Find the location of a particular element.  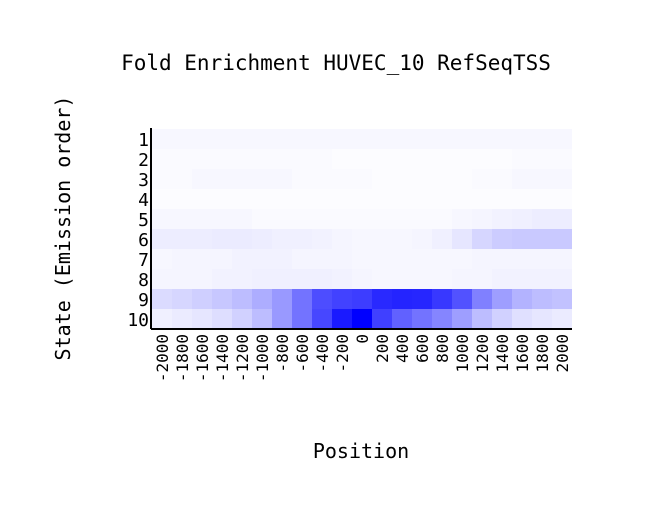

x-tick-label: -800 is located at coordinates (282, 353).